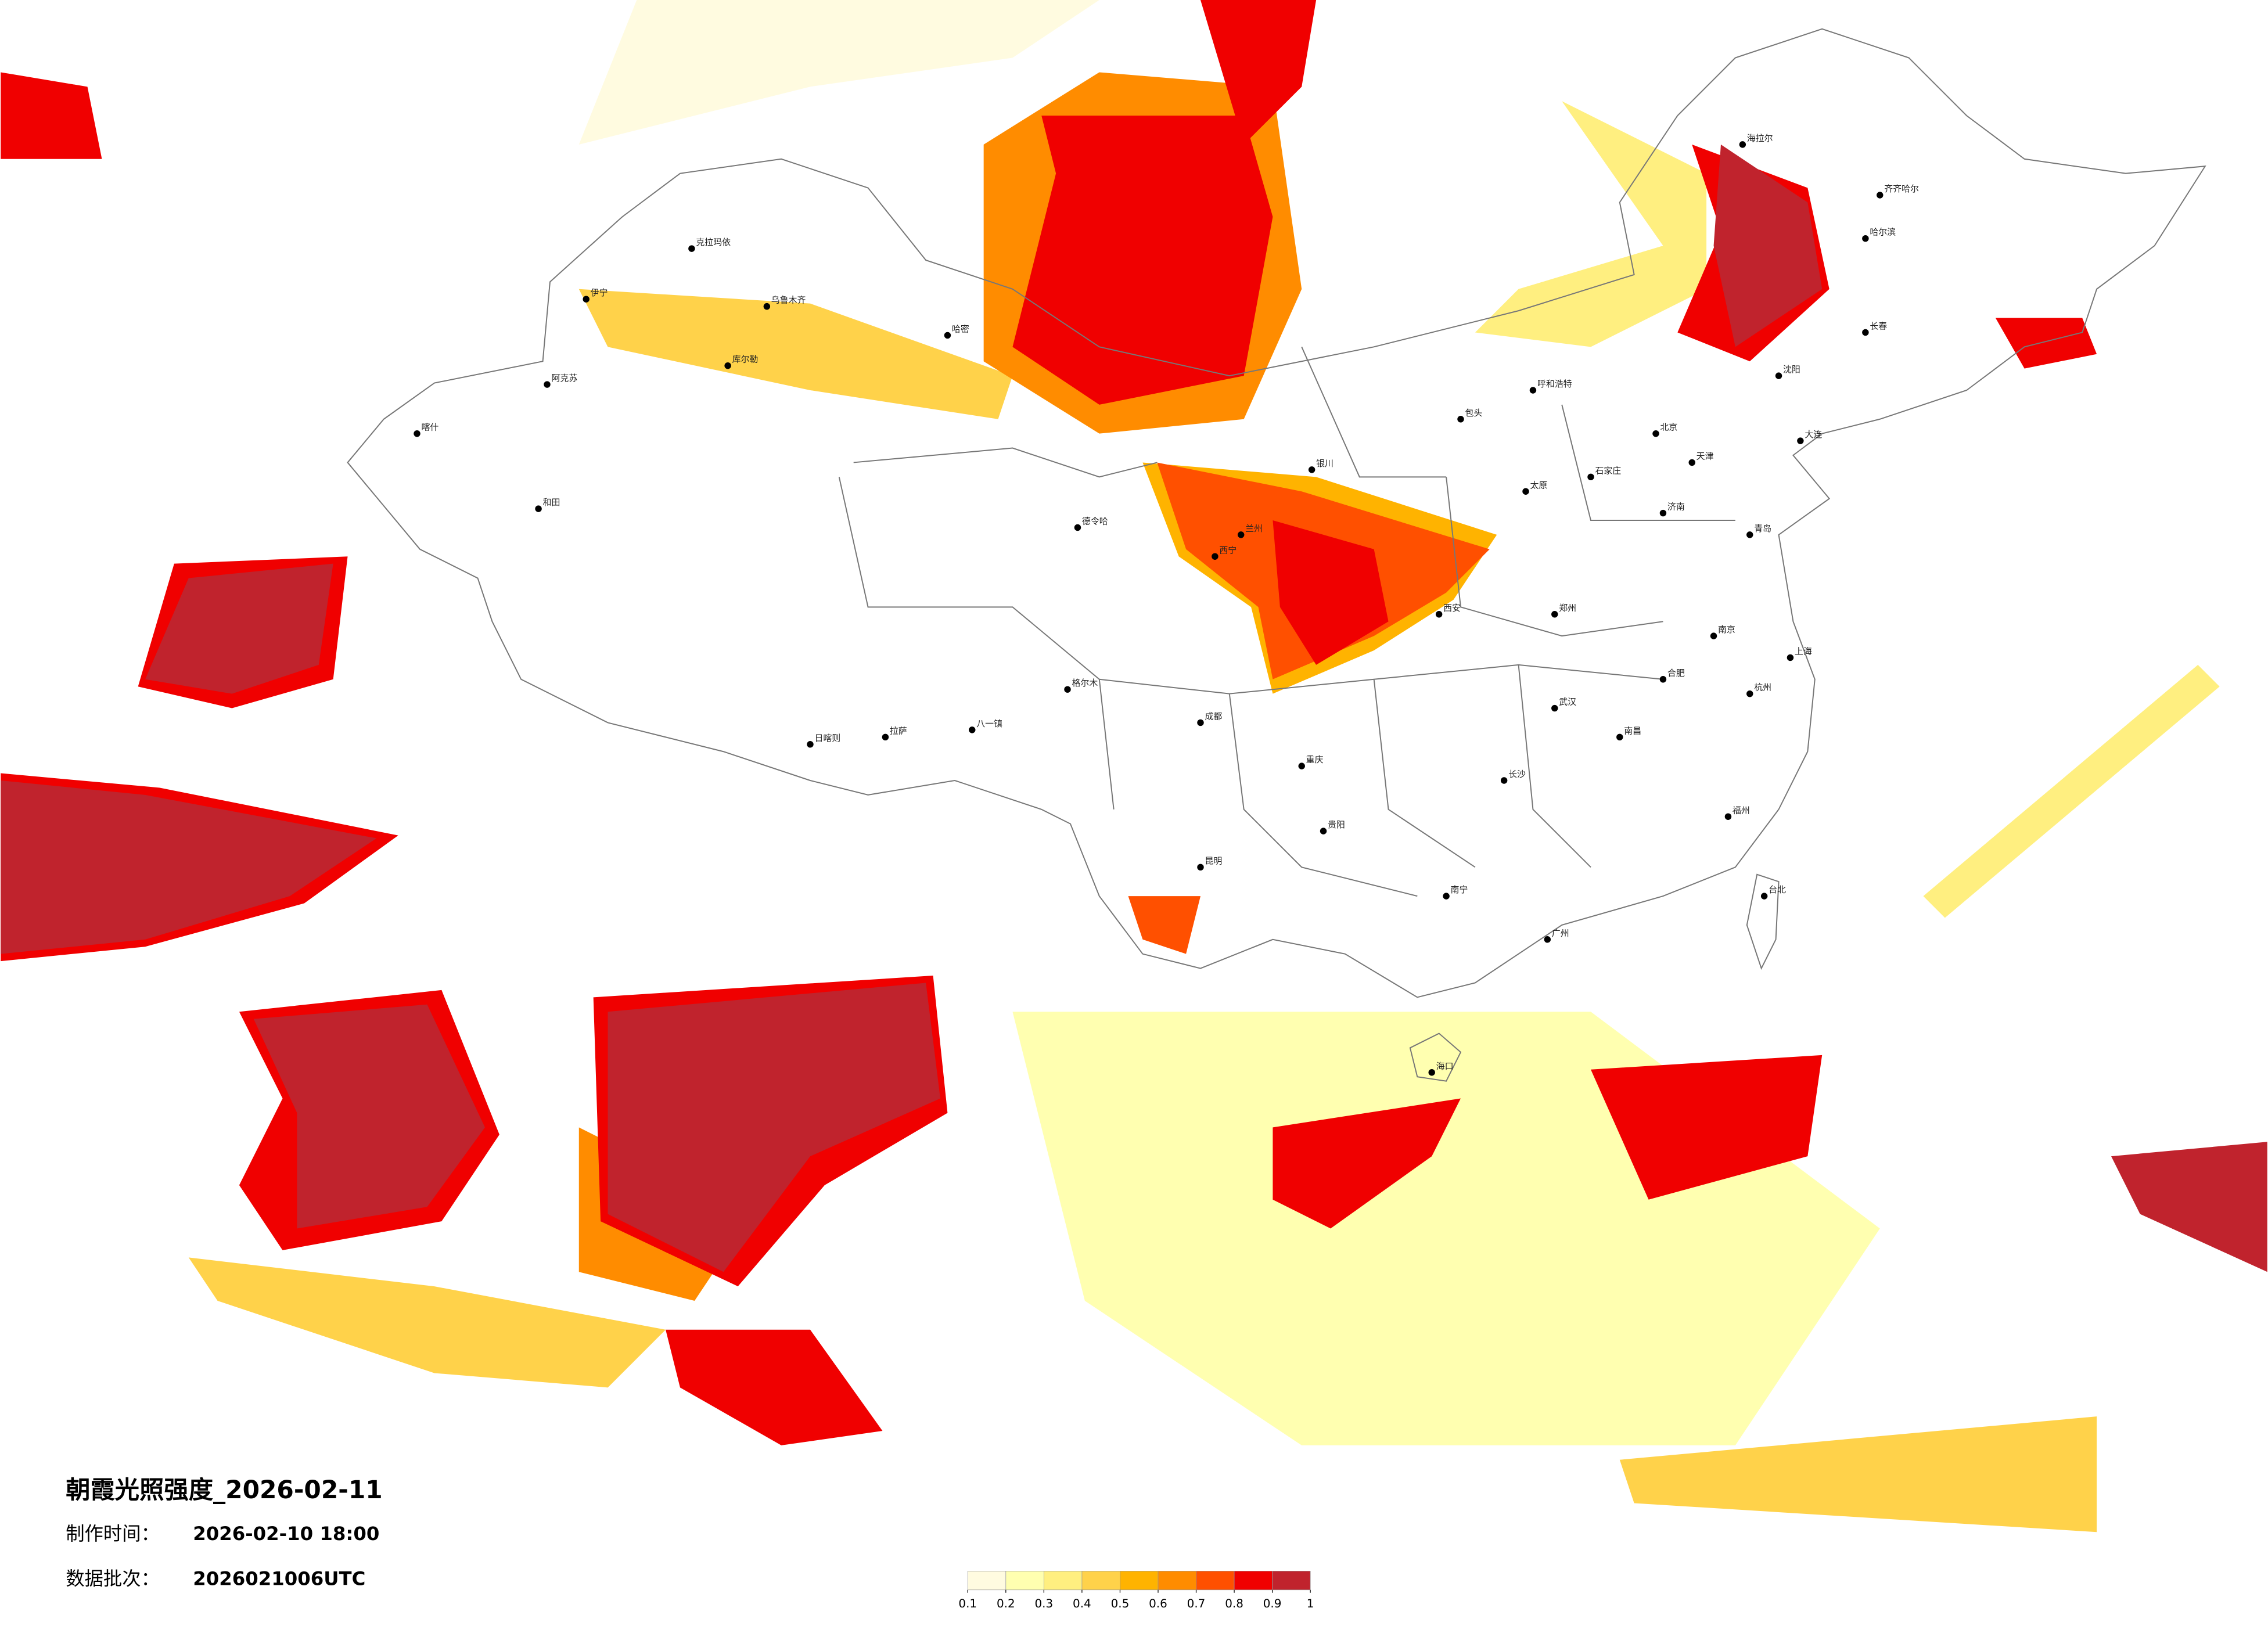 The height and width of the screenshot is (1626, 2268). I want to click on city-label: 包头, so click(1473, 413).